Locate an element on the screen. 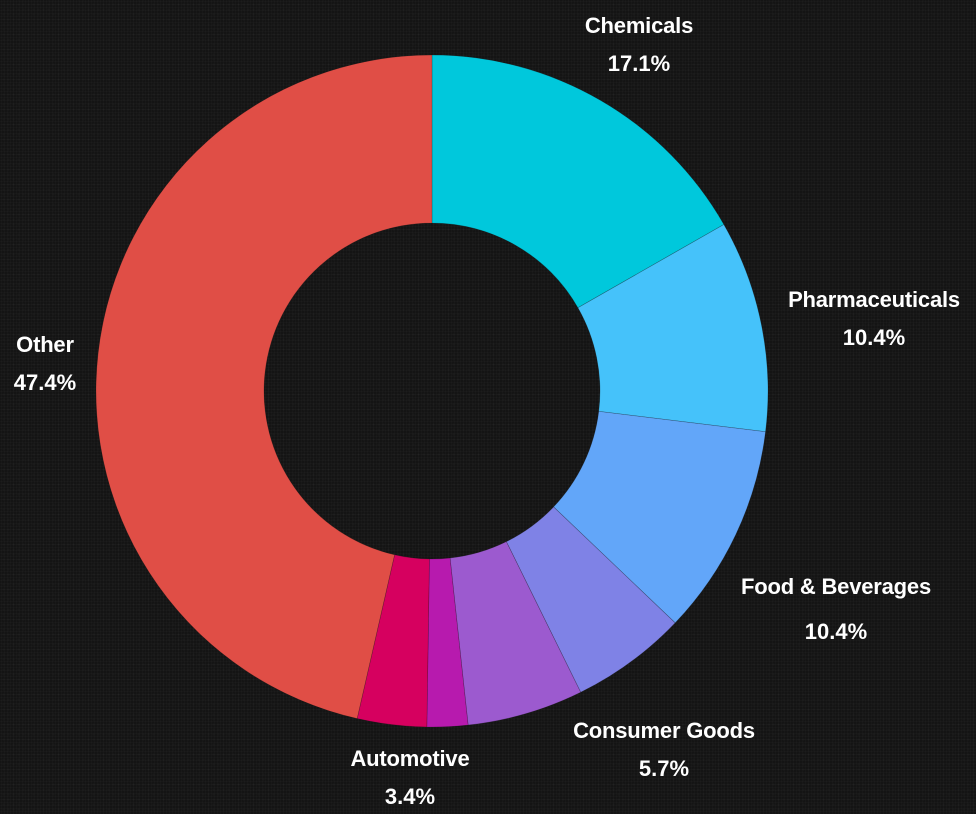 The width and height of the screenshot is (976, 814). value-label-pharmaceuticals: 10.4% is located at coordinates (874, 337).